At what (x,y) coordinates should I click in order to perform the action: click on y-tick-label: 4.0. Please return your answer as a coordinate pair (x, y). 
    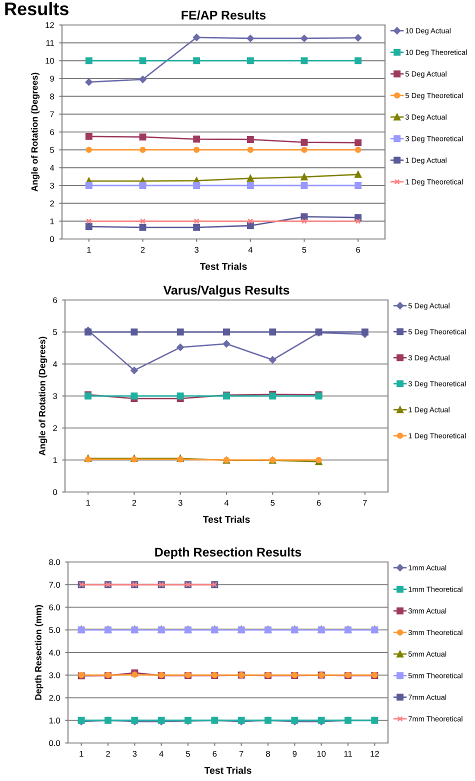
    Looking at the image, I should click on (54, 653).